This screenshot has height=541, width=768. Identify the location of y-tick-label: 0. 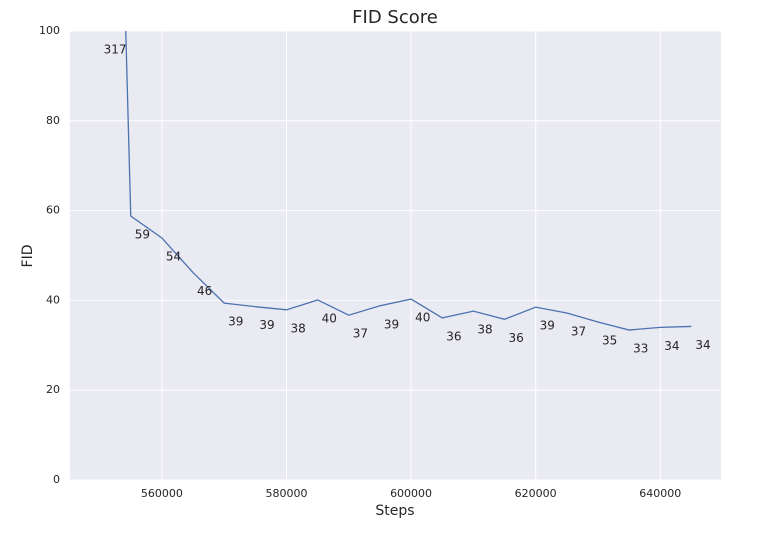
(56, 479).